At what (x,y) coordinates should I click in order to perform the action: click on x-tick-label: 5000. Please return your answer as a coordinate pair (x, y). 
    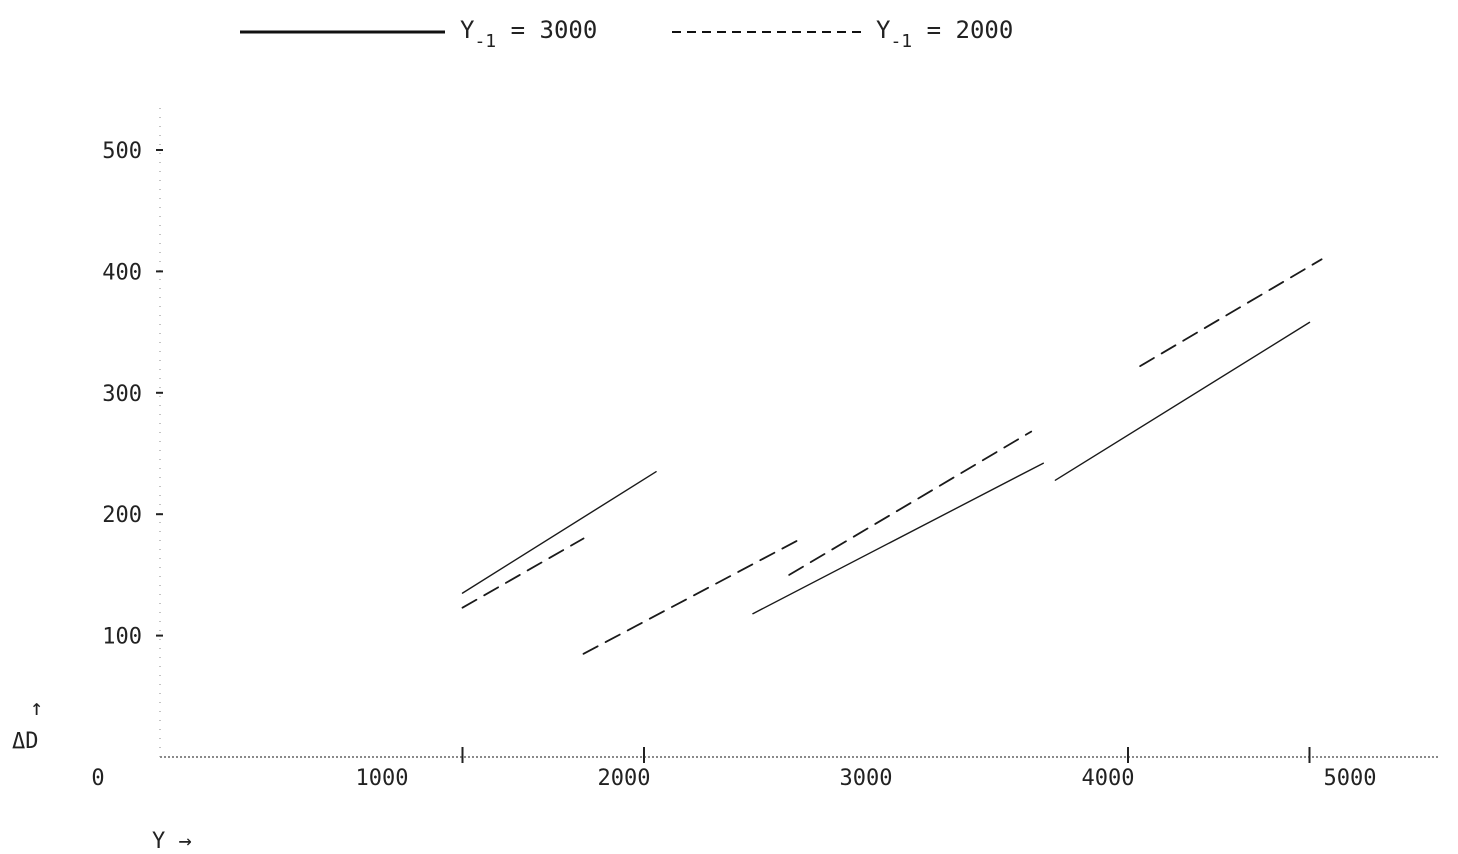
    Looking at the image, I should click on (1350, 778).